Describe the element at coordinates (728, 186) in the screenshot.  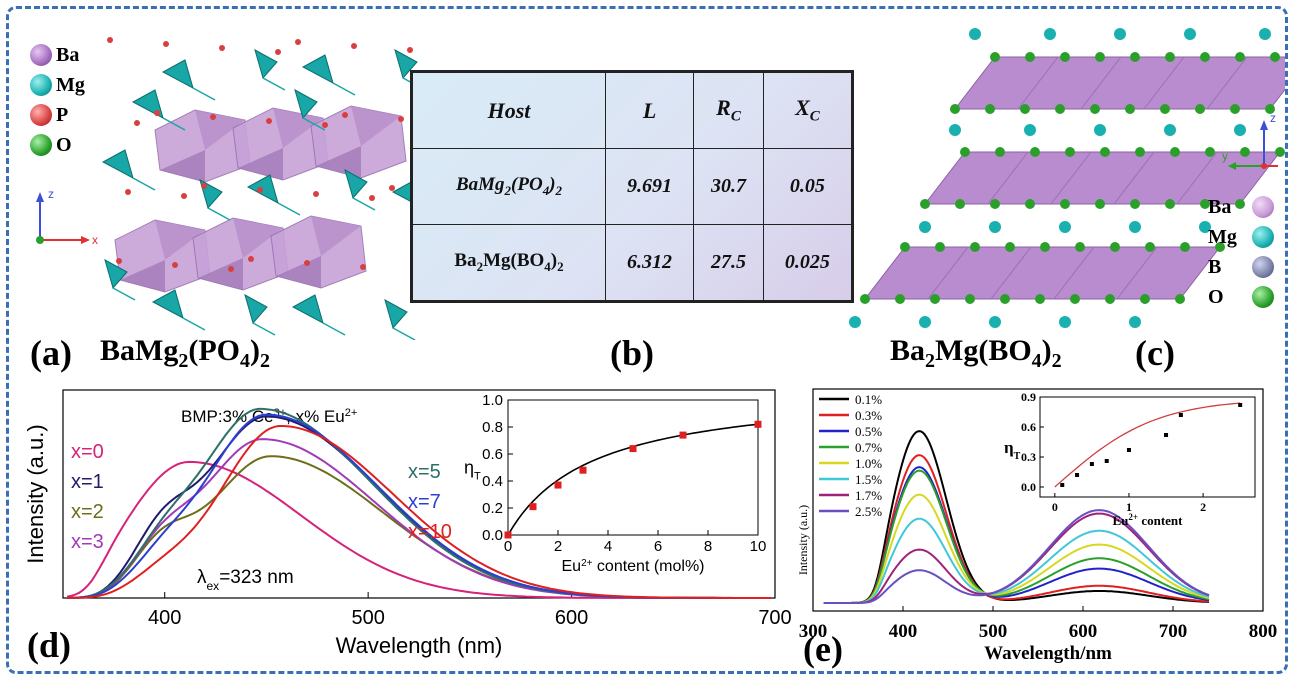
I see `cell-rc: 30.7` at that location.